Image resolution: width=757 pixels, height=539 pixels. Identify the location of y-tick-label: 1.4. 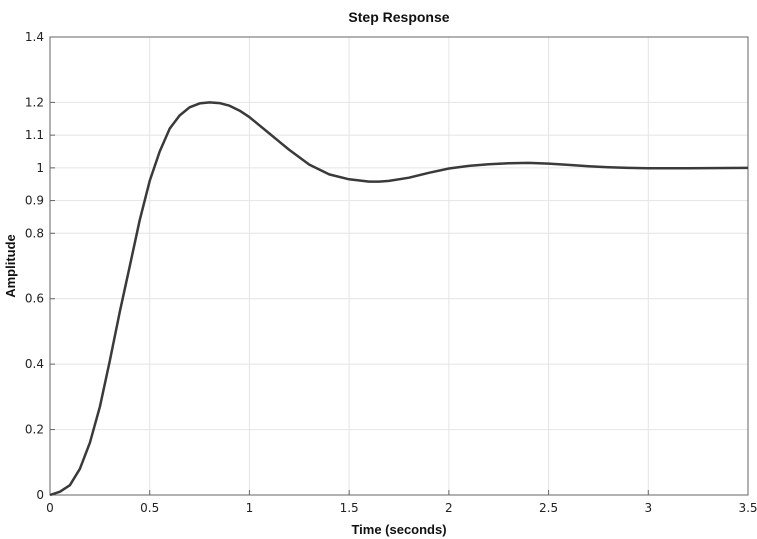
(34, 37).